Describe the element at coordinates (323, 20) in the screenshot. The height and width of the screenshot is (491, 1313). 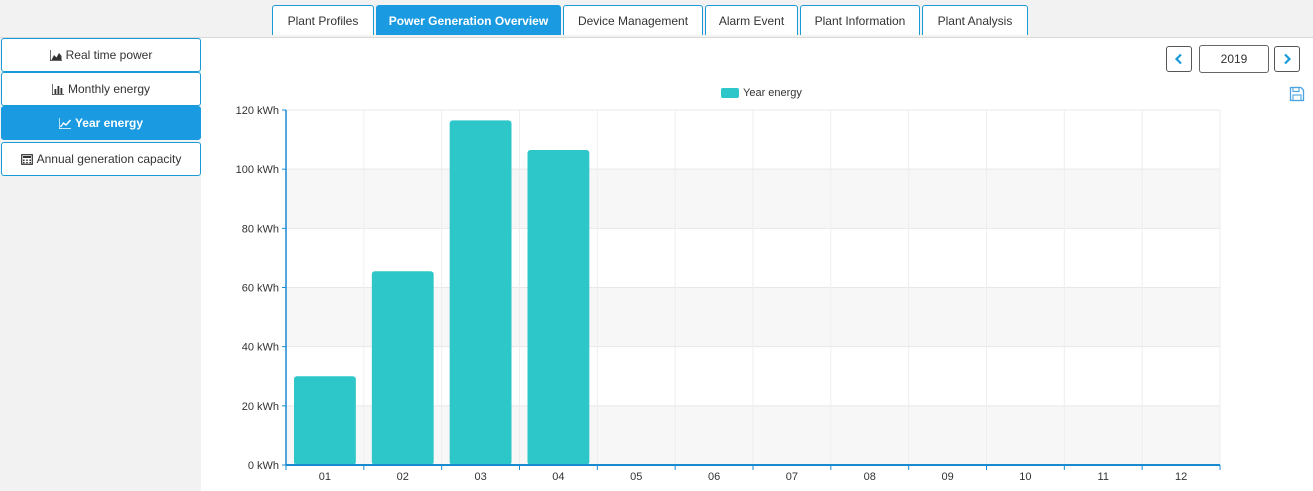
I see `tab-plant-profiles: Plant Profiles` at that location.